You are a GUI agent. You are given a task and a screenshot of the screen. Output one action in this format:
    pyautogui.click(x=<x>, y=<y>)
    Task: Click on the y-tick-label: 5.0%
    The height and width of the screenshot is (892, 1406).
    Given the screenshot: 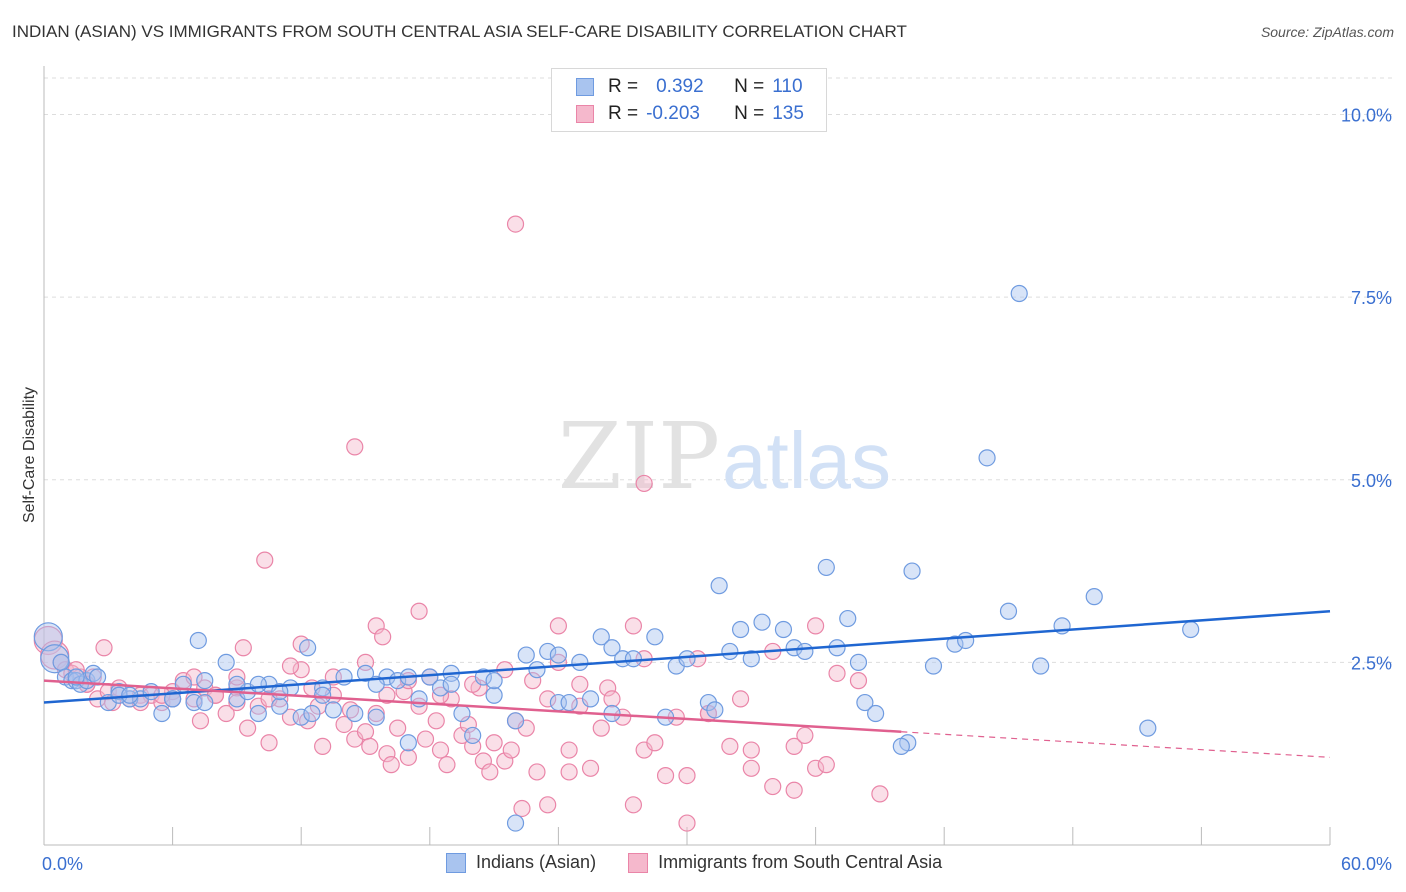 What is the action you would take?
    pyautogui.click(x=1371, y=481)
    